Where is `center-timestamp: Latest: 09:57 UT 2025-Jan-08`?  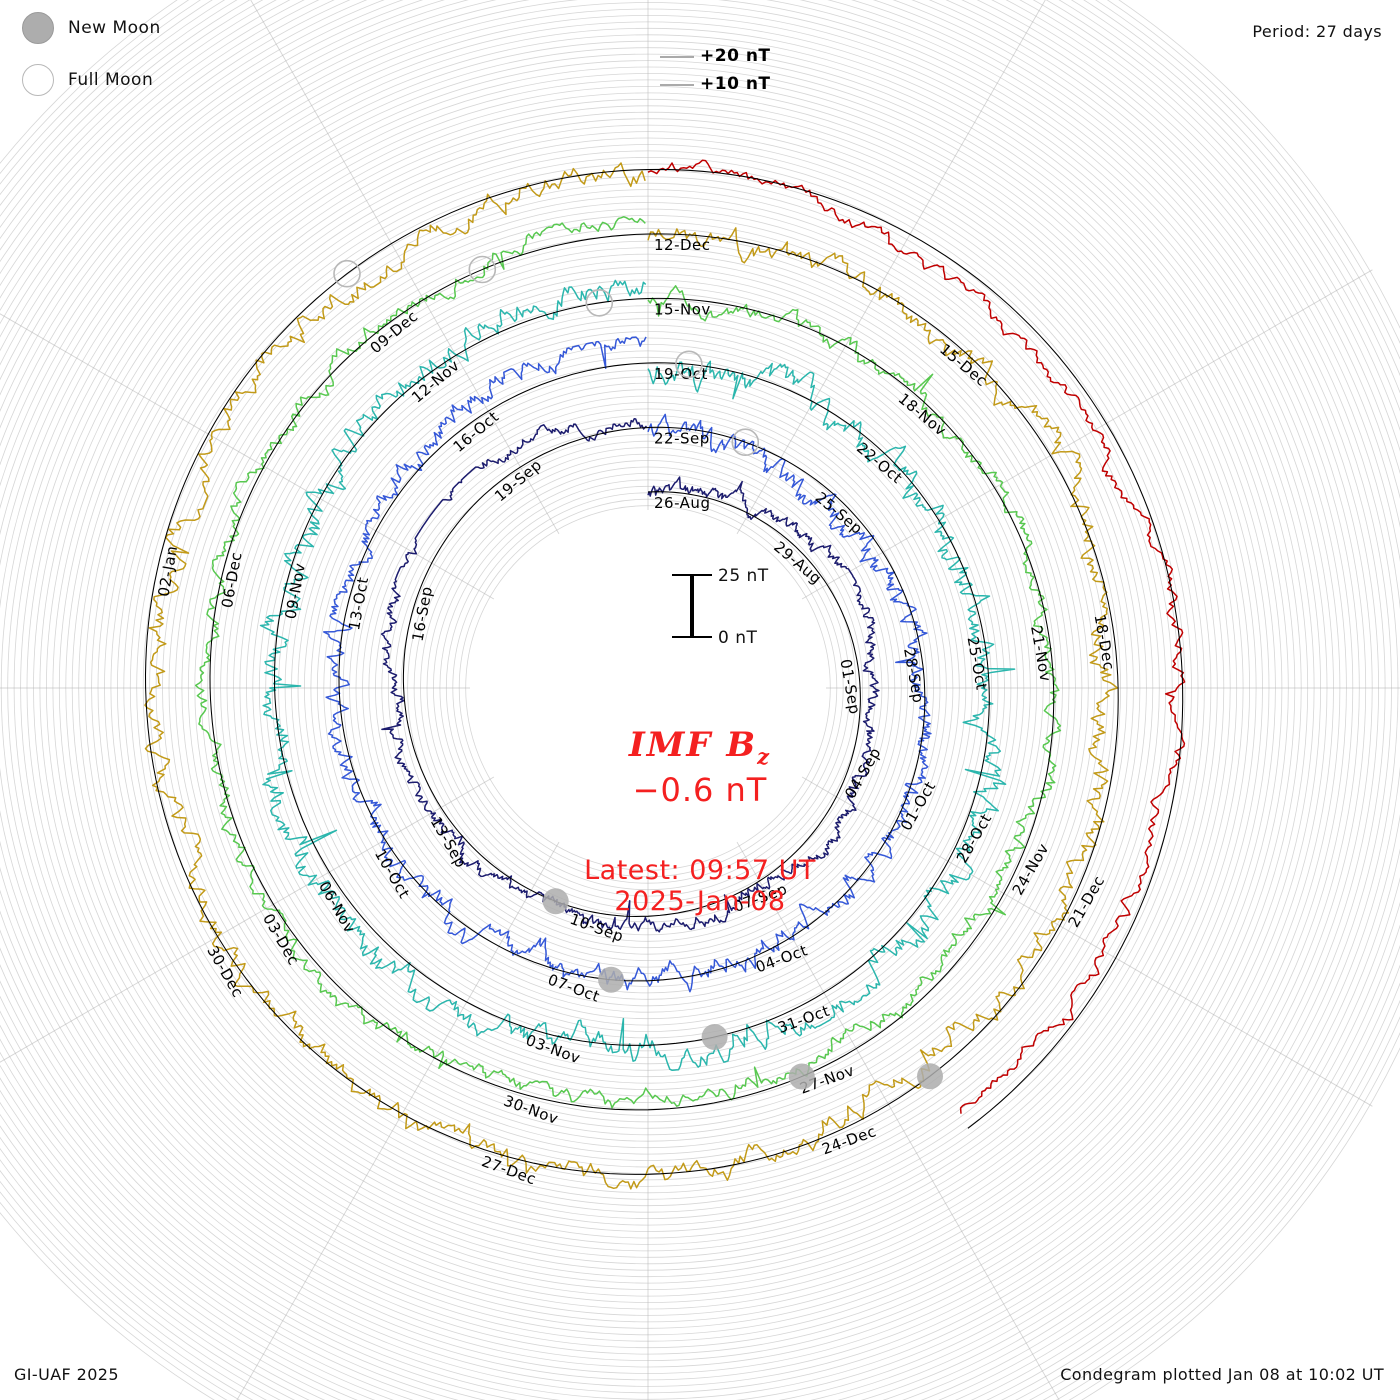 center-timestamp: Latest: 09:57 UT 2025-Jan-08 is located at coordinates (700, 886).